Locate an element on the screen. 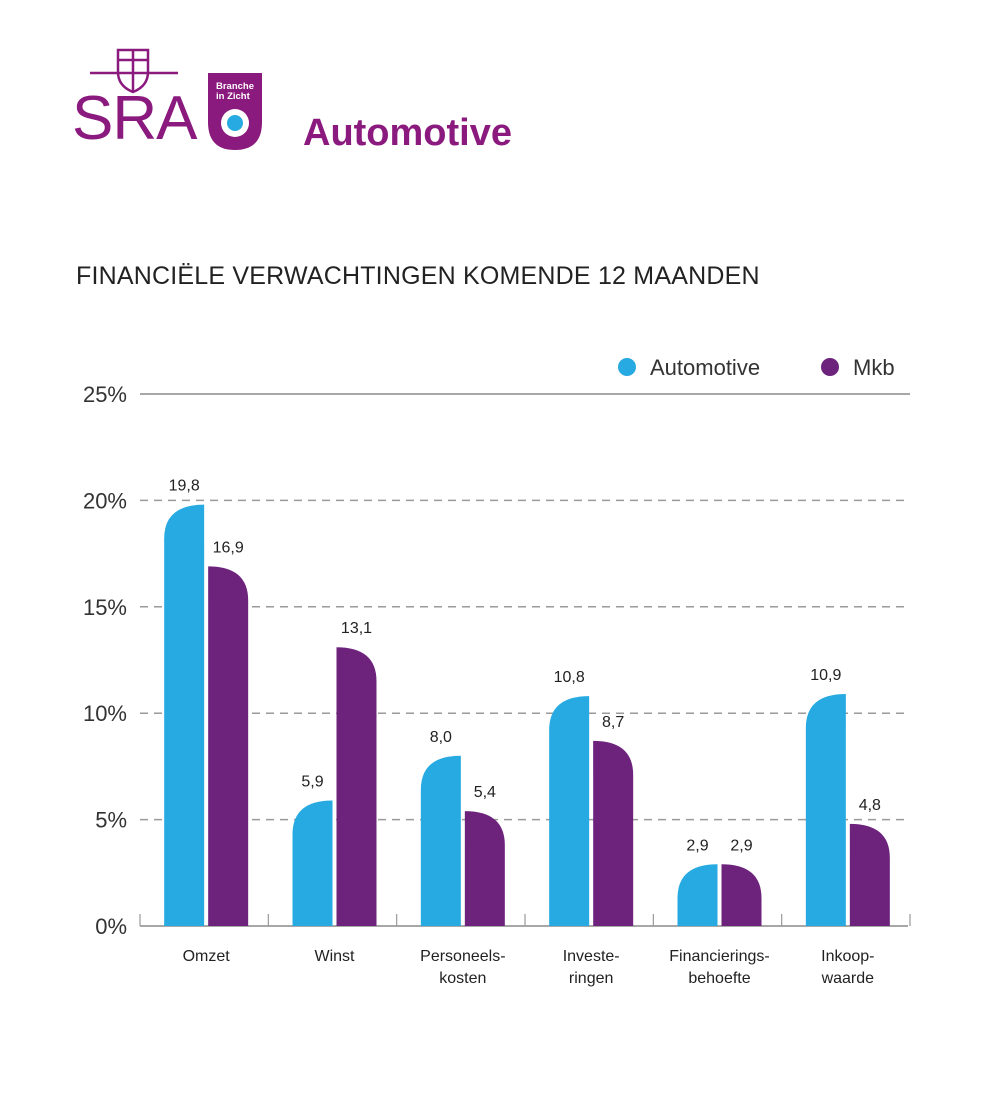  badge-text-line2: in Zicht is located at coordinates (233, 96).